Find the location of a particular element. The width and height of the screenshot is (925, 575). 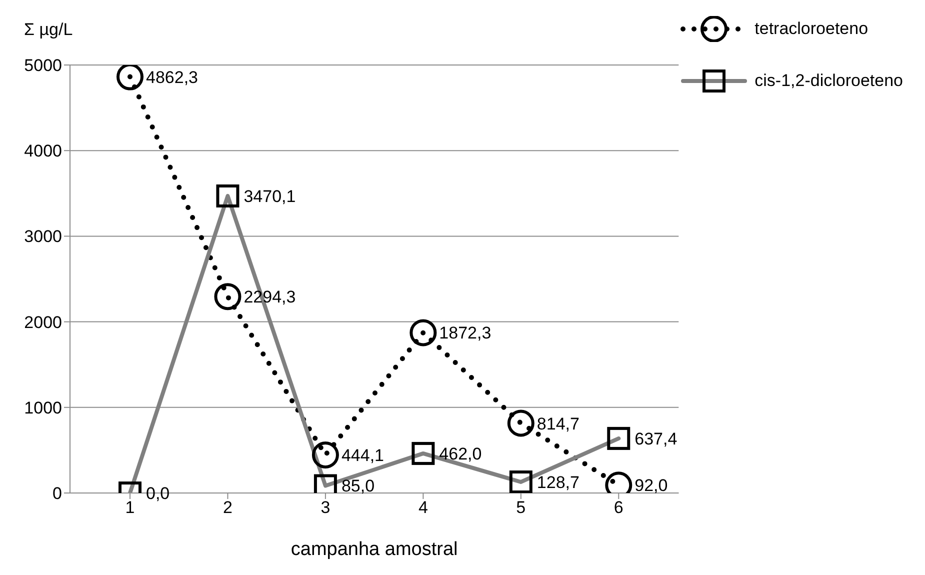

data-label: 3470,1 is located at coordinates (270, 196).